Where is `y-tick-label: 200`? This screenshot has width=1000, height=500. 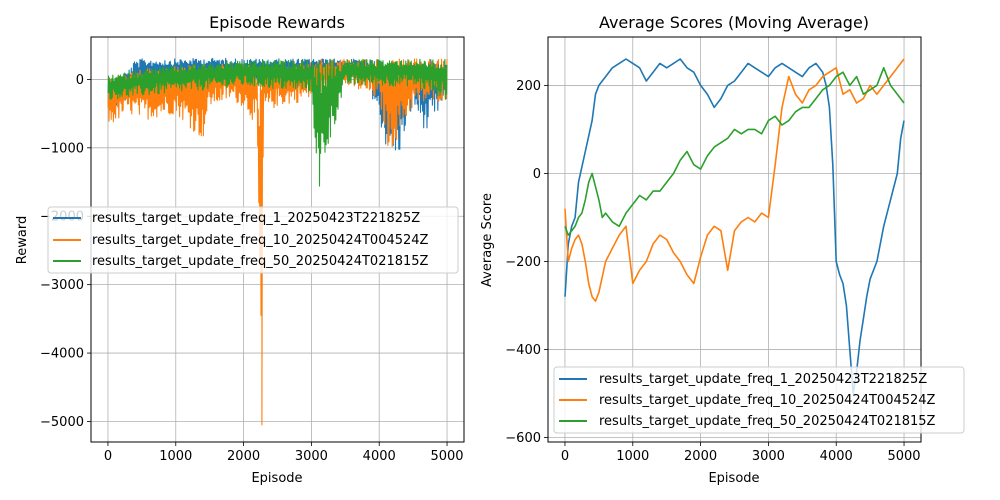
y-tick-label: 200 is located at coordinates (528, 86).